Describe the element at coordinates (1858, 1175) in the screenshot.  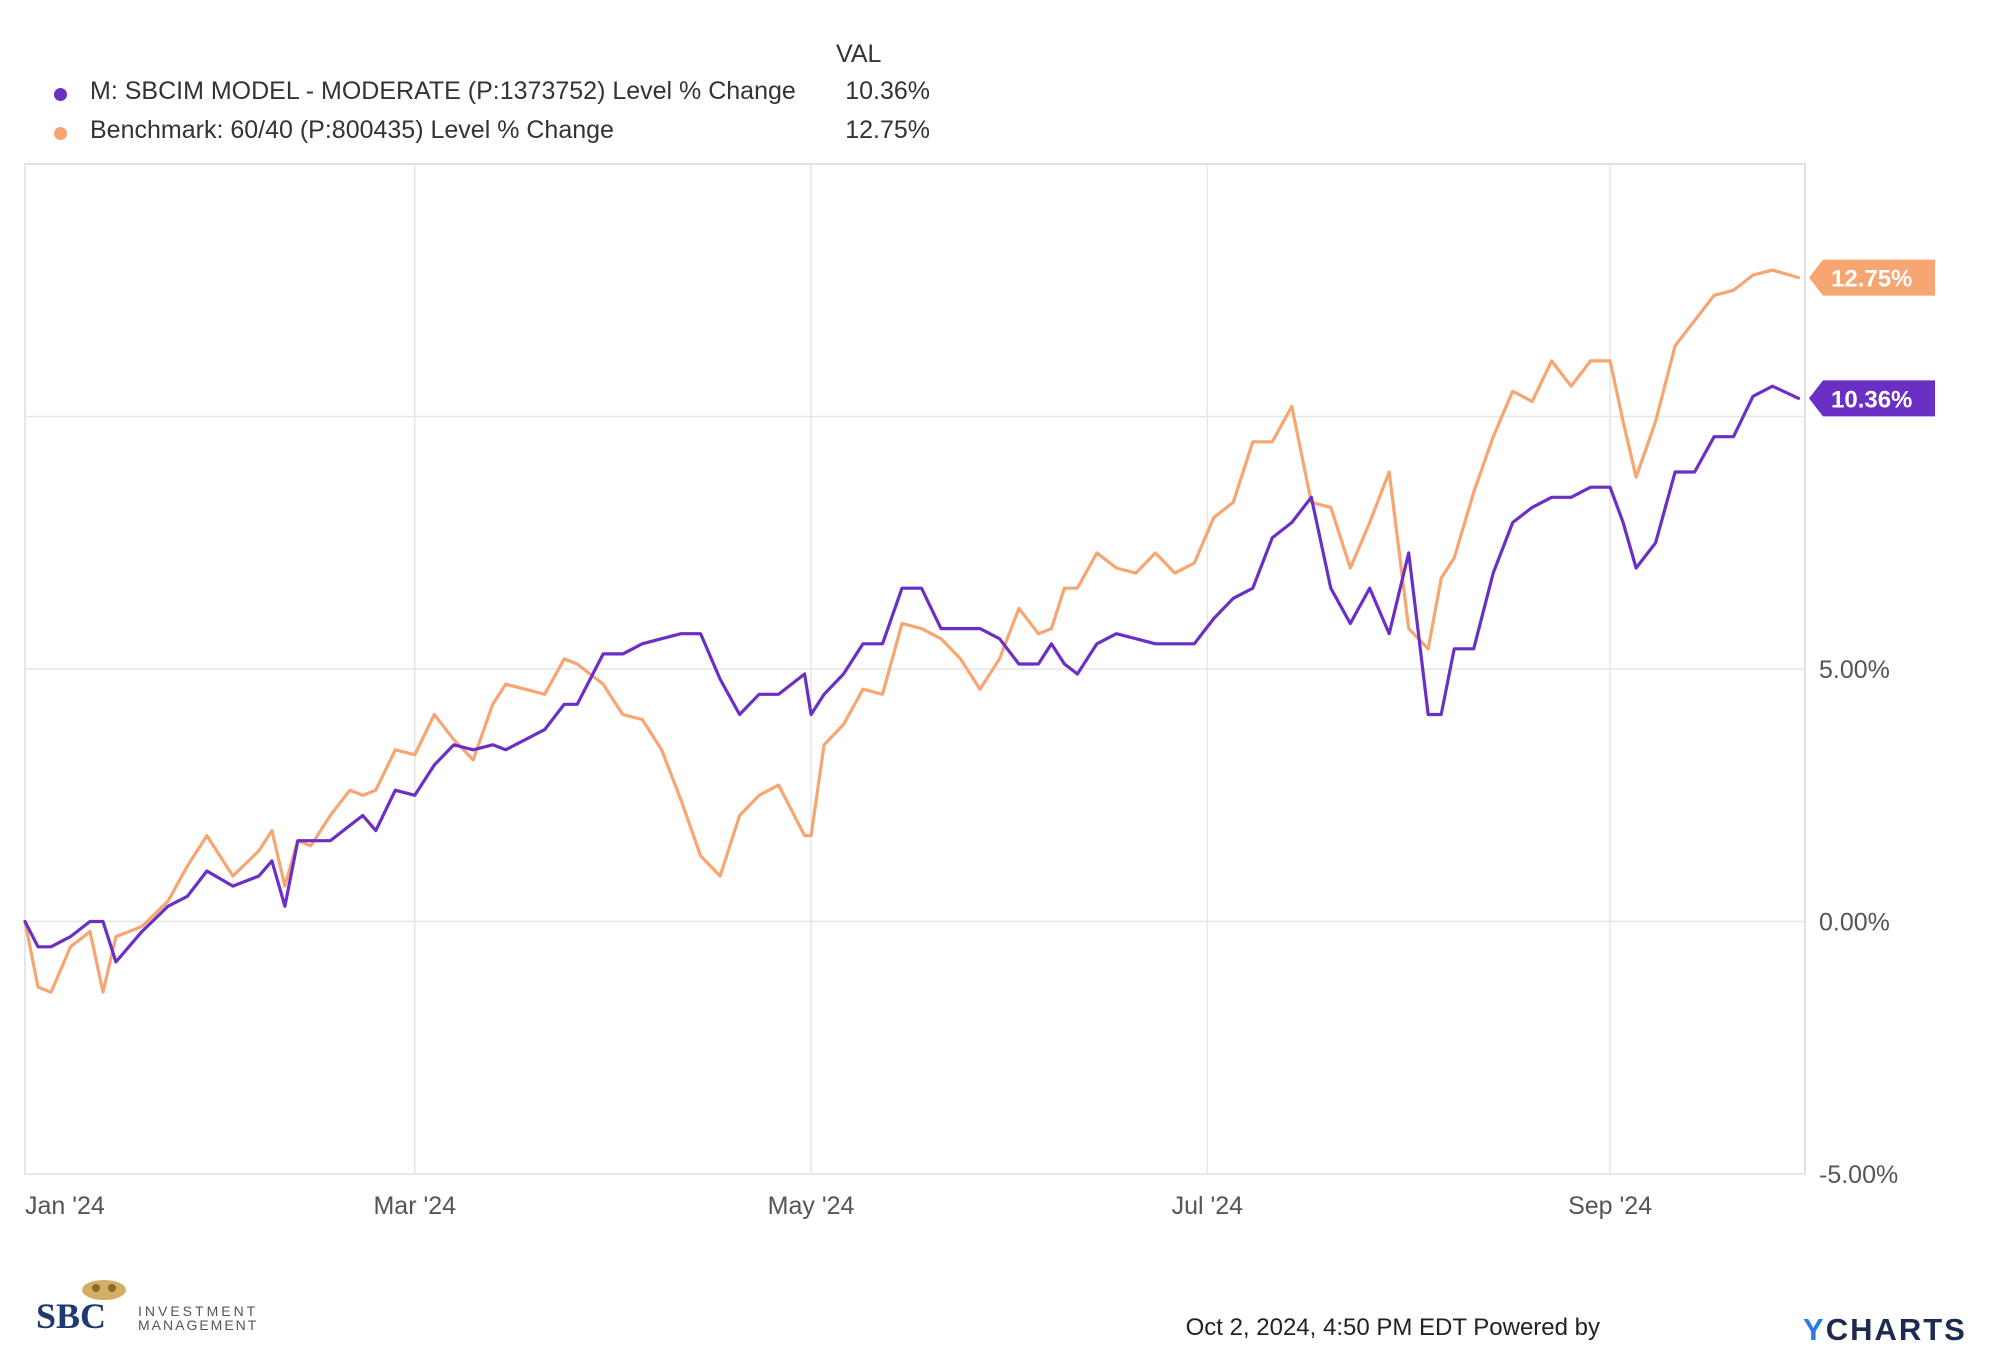
I see `y-tick-label: -5.00%` at that location.